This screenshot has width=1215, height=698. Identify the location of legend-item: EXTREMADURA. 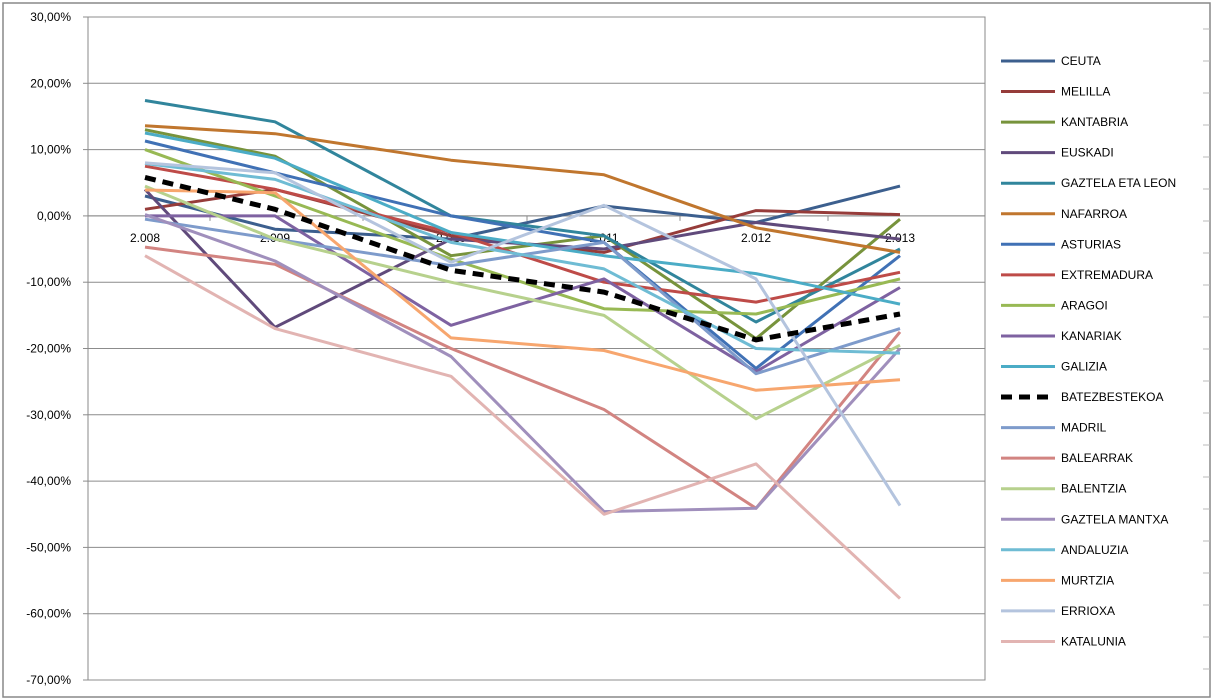
(1077, 275).